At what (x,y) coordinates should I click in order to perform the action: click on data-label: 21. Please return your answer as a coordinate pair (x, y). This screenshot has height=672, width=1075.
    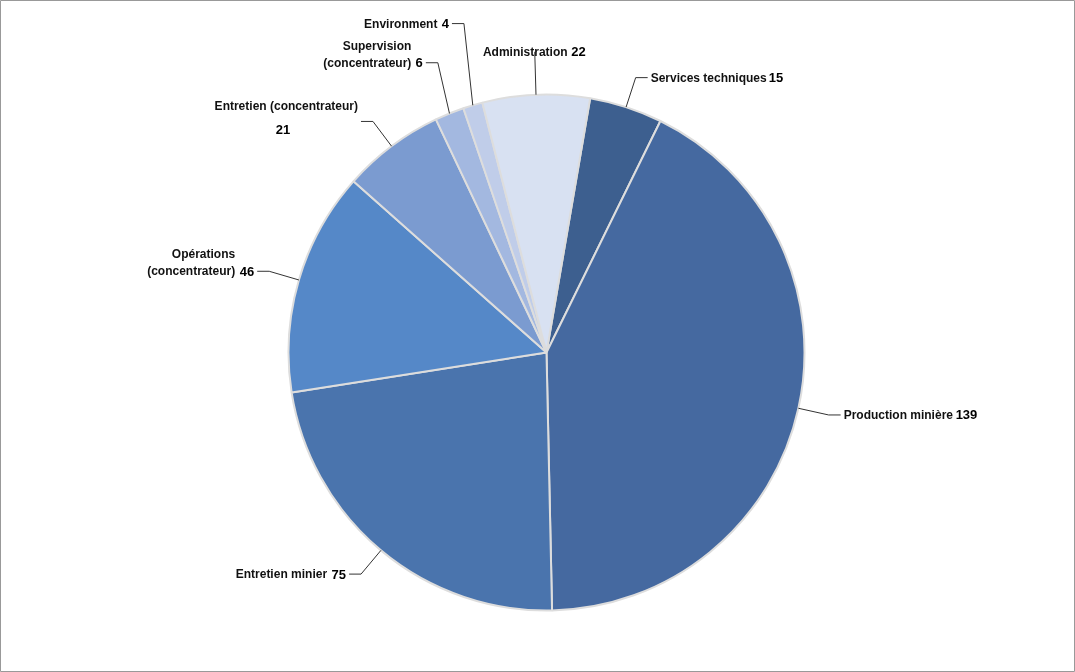
    Looking at the image, I should click on (283, 129).